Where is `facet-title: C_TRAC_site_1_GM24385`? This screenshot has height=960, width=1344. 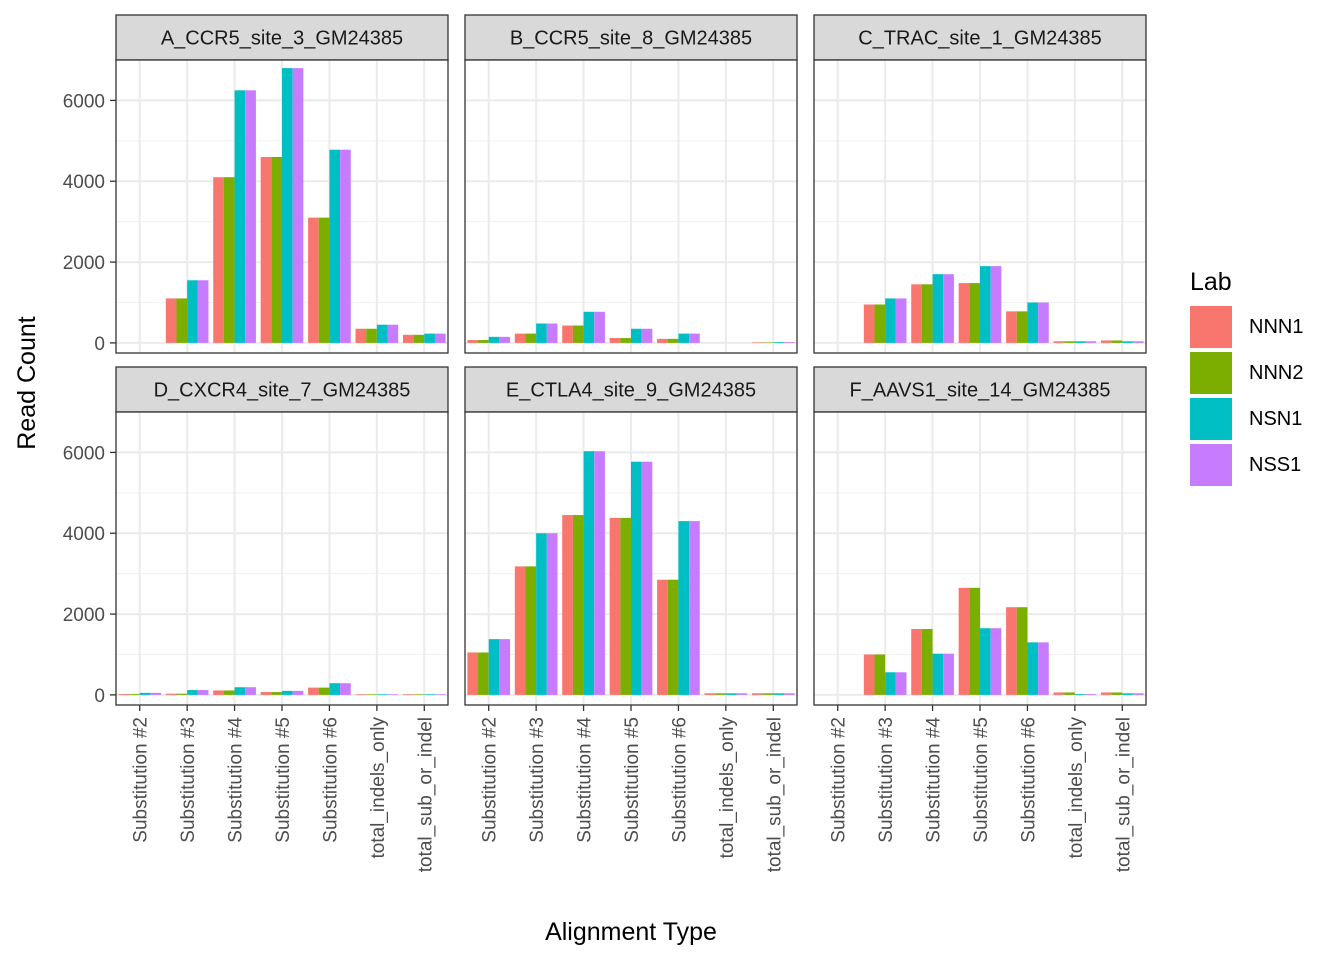 facet-title: C_TRAC_site_1_GM24385 is located at coordinates (979, 39).